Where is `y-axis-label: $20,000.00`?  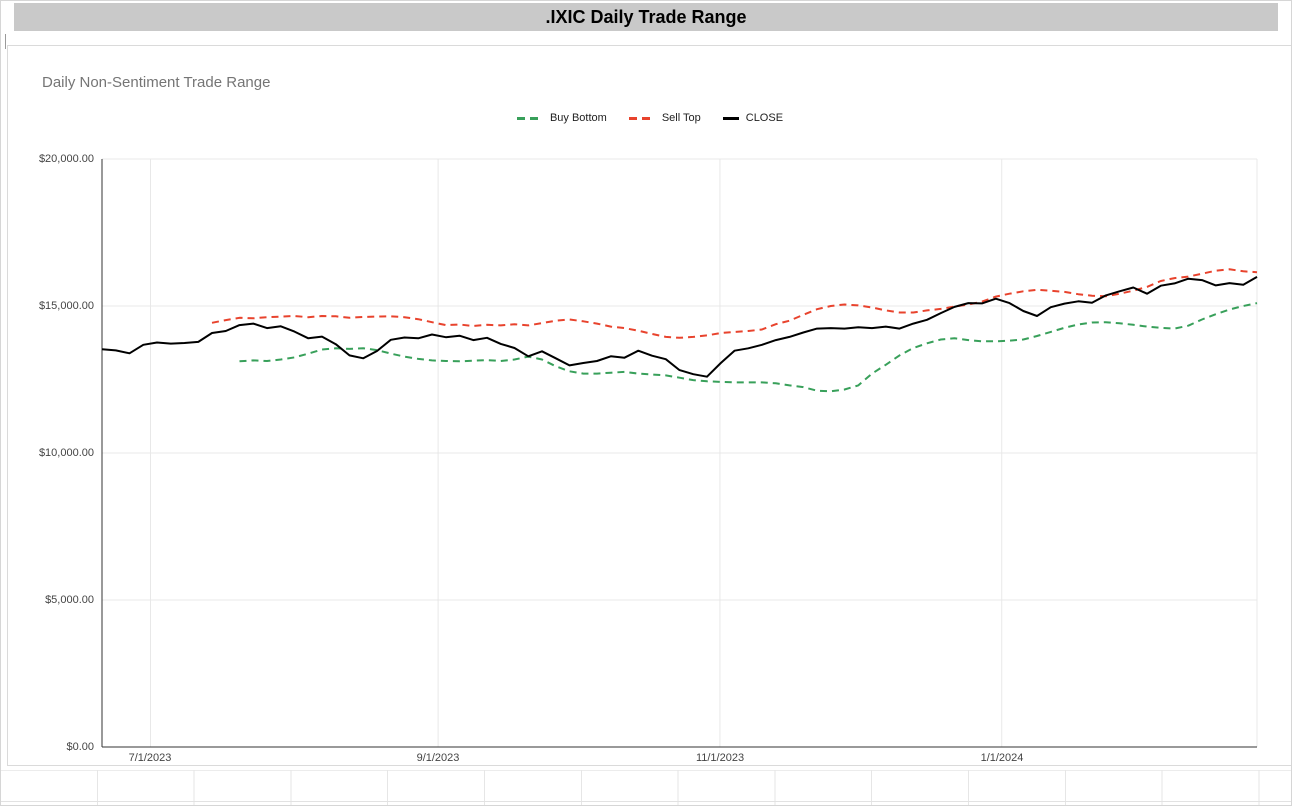
y-axis-label: $20,000.00 is located at coordinates (66, 159).